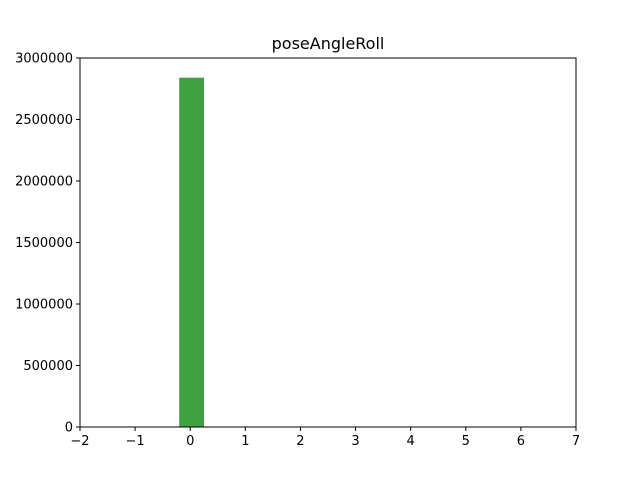 The image size is (640, 480). Describe the element at coordinates (44, 59) in the screenshot. I see `y-tick-label: 3000000` at that location.